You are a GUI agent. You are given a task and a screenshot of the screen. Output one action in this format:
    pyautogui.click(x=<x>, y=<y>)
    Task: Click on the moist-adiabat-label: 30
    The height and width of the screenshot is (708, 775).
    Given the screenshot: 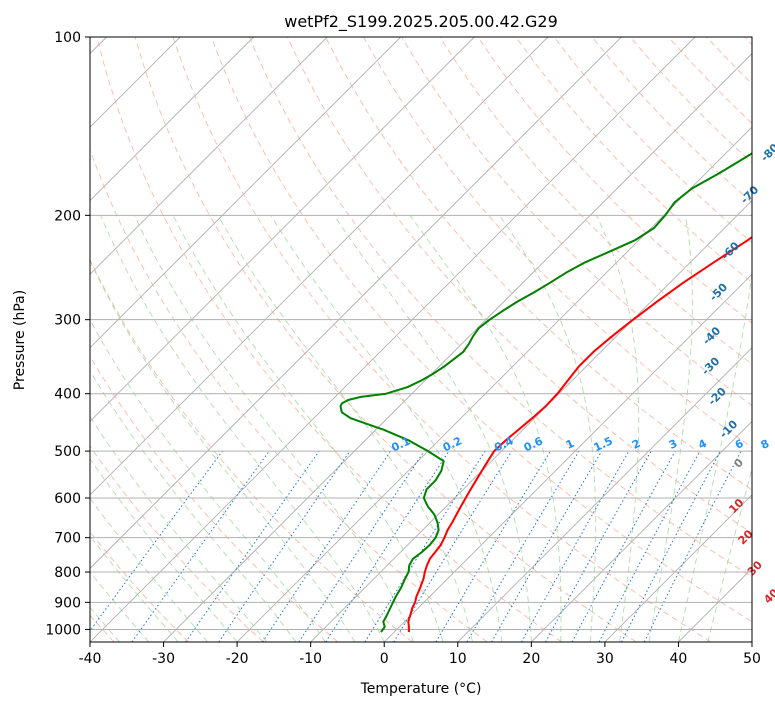 What is the action you would take?
    pyautogui.click(x=755, y=568)
    